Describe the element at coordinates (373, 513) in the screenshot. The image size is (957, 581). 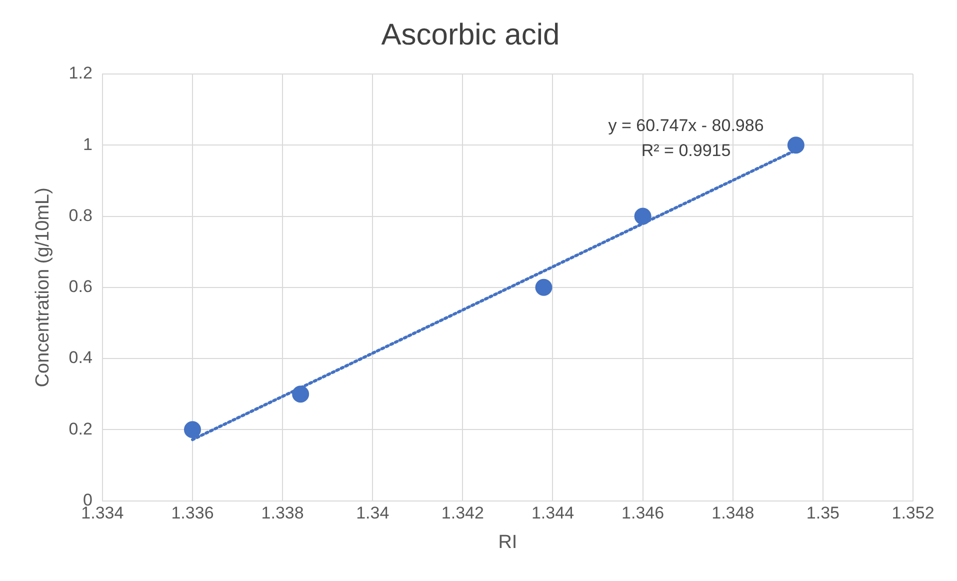
I see `x-tick-label: 1.34` at that location.